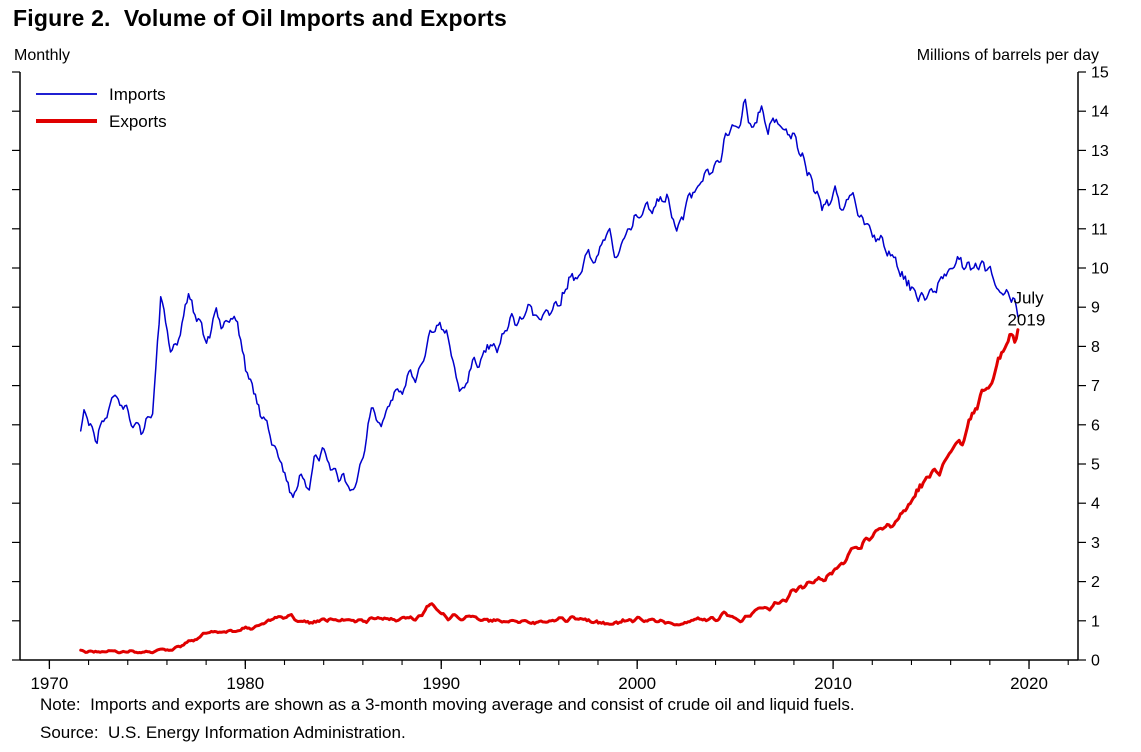 This screenshot has width=1141, height=752. I want to click on y-tick-label: 13, so click(1100, 151).